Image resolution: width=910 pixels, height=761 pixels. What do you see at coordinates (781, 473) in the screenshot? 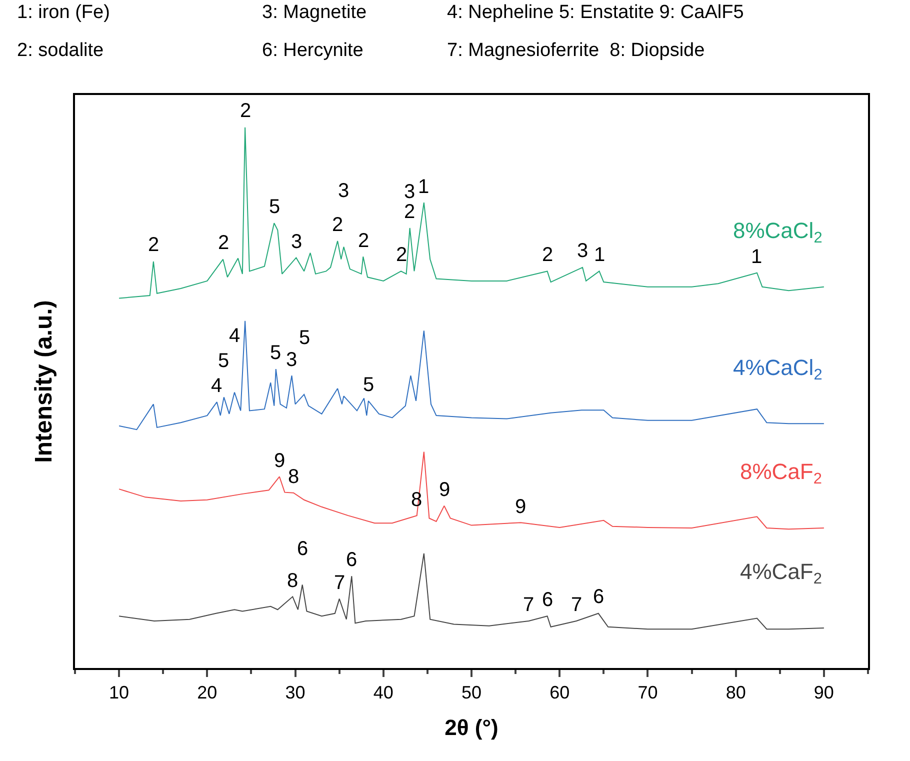
I see `series-label: 8%CaF$_{2}$` at bounding box center [781, 473].